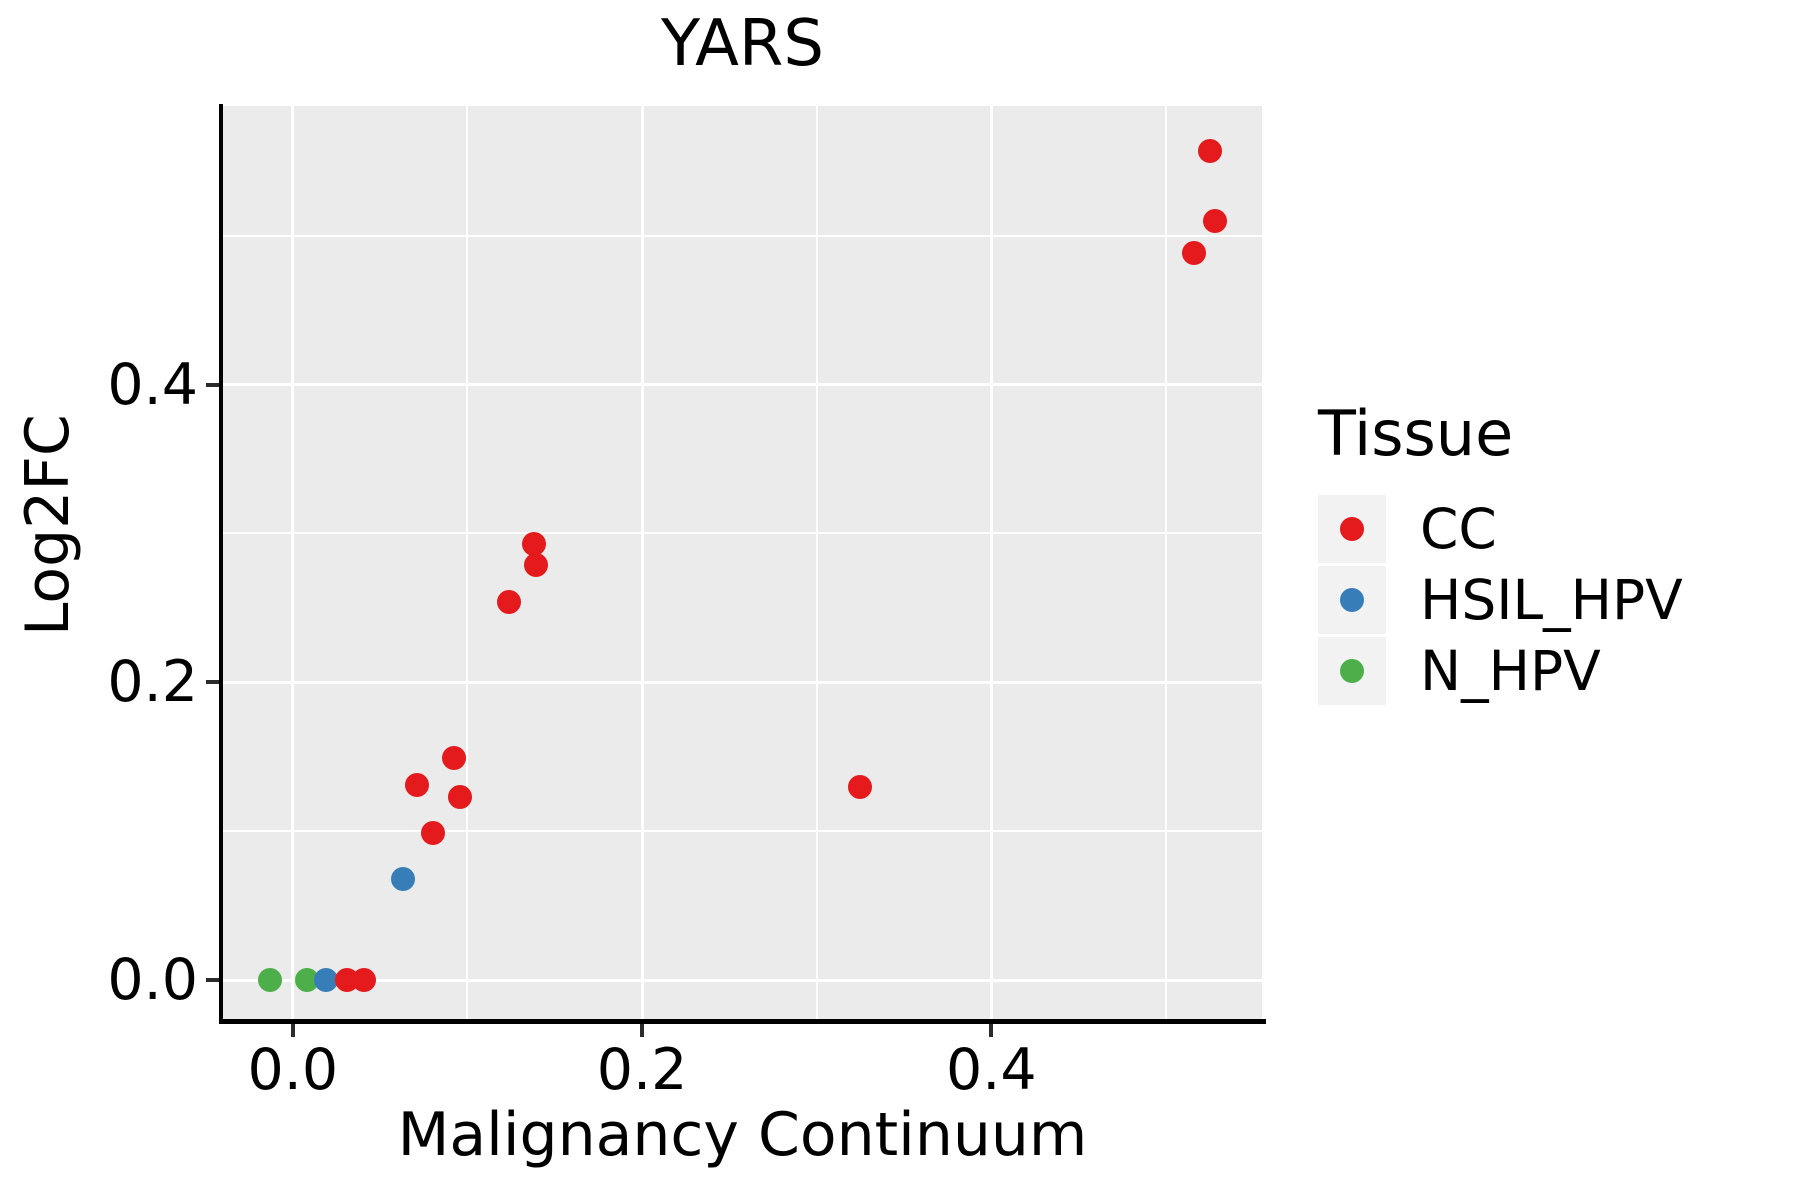  Describe the element at coordinates (742, 385) in the screenshot. I see `gridline-y-major-0.4` at that location.